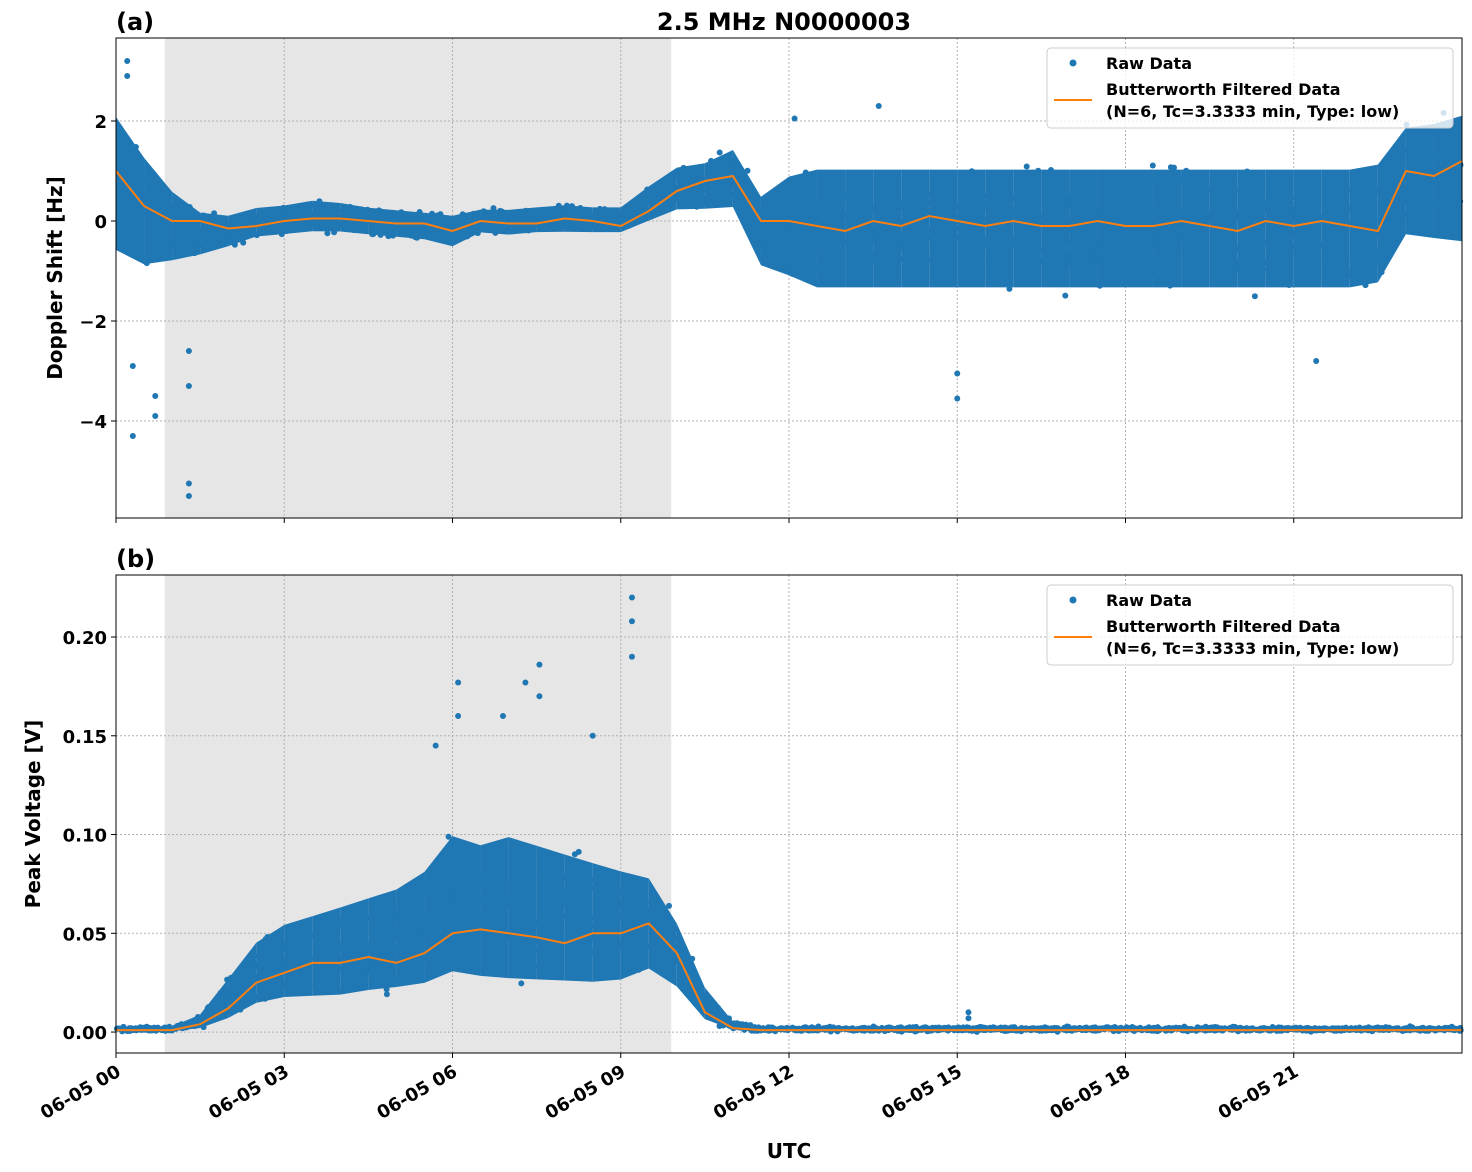 The width and height of the screenshot is (1472, 1172). I want to click on filtered-data-line, so click(789, 196).